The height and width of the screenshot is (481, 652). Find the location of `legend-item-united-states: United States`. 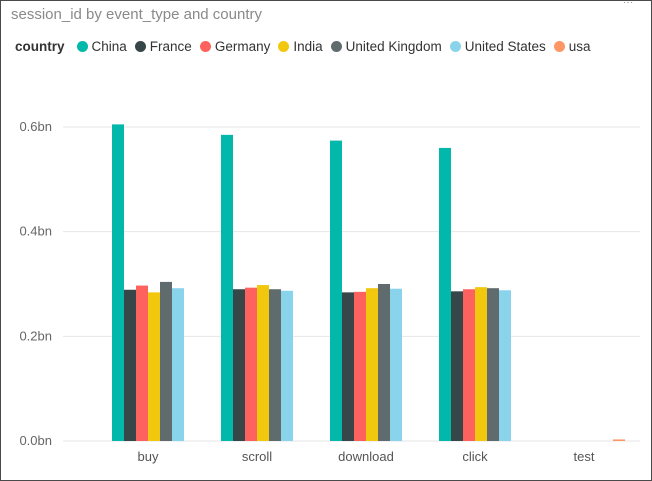

legend-item-united-states: United States is located at coordinates (497, 46).